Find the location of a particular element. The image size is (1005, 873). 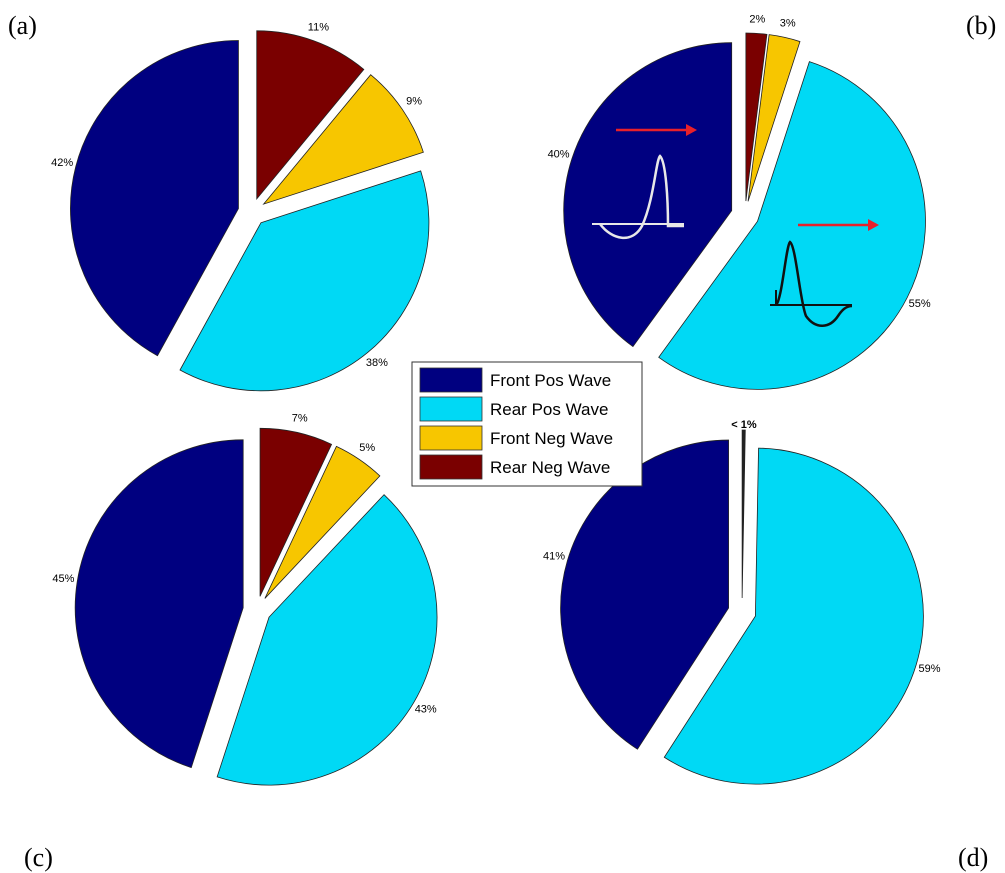

pie-slice-neg-wave is located at coordinates (743, 514).